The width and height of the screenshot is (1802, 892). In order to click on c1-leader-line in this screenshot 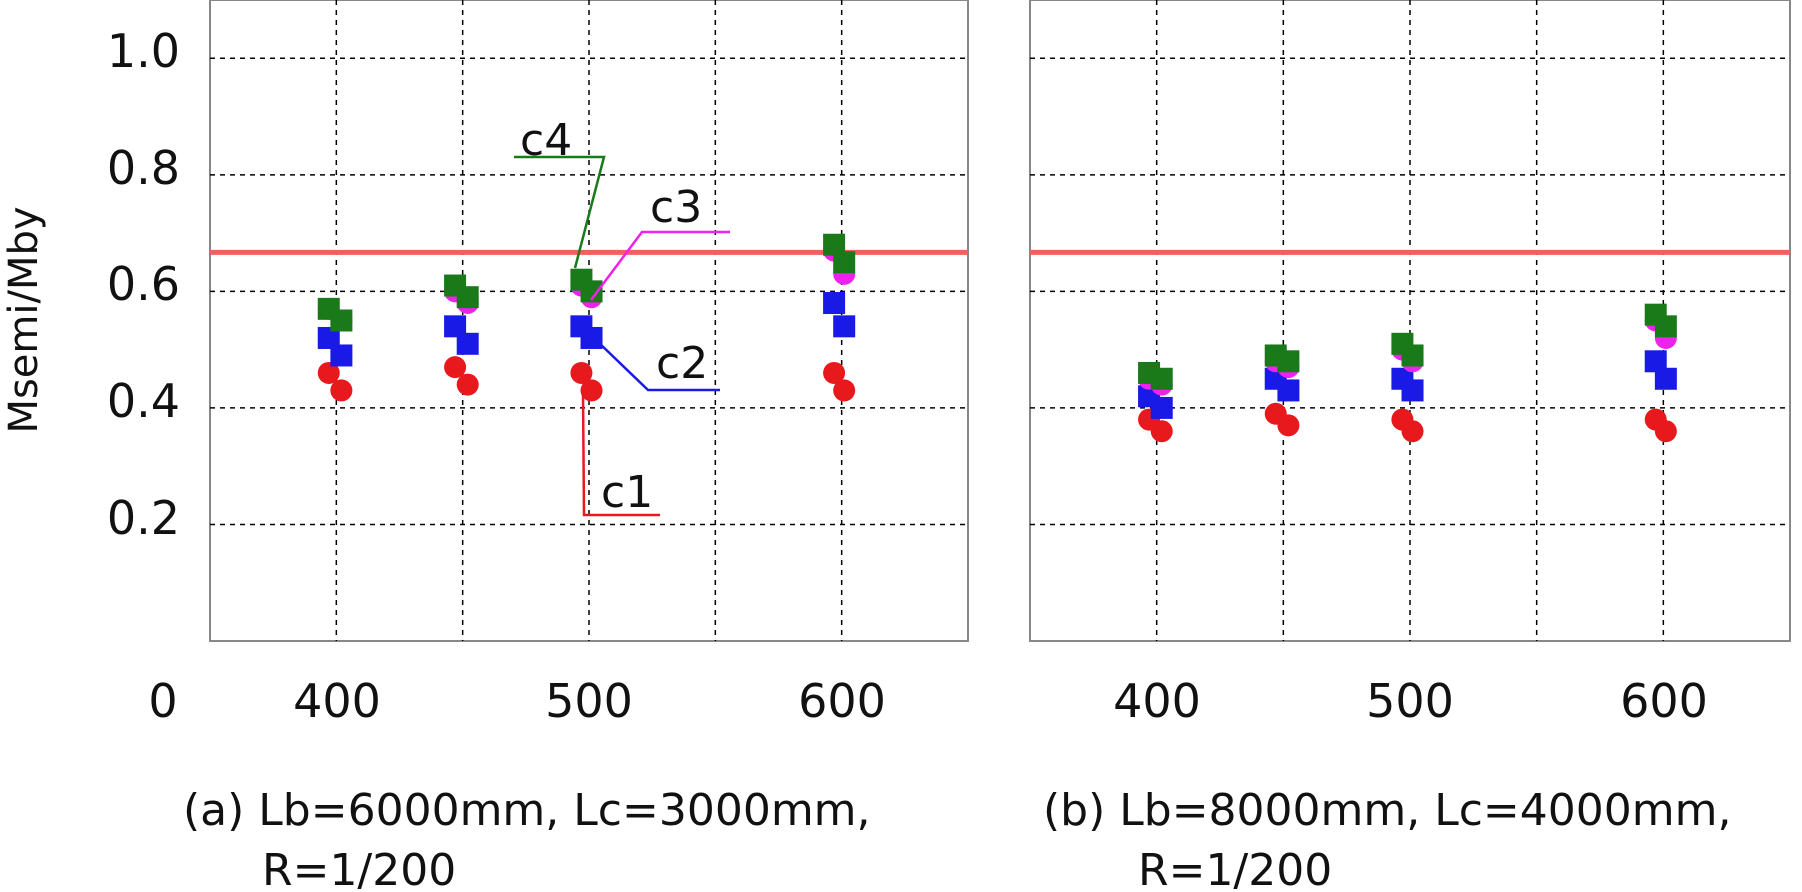, I will do `click(620, 454)`.